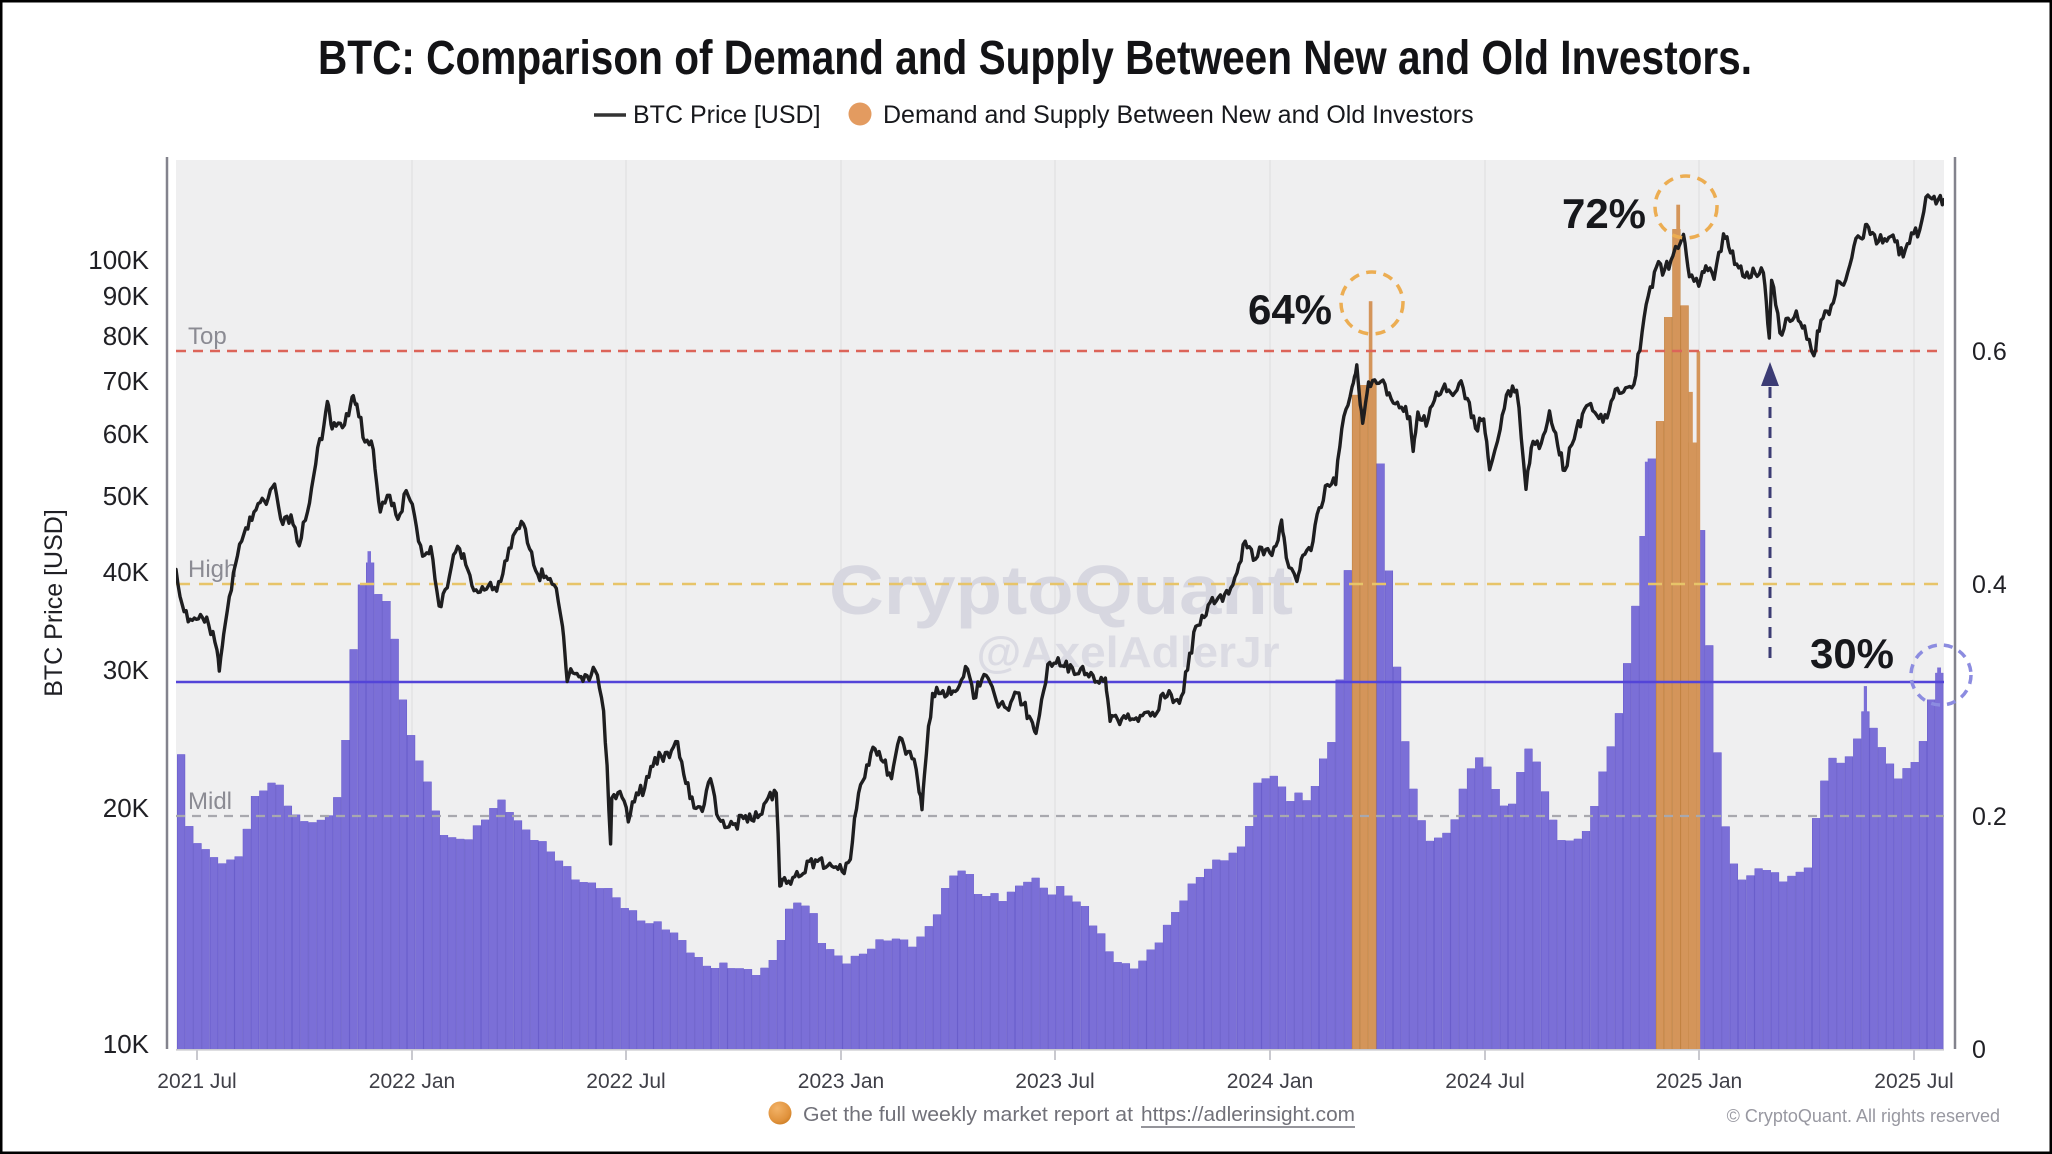 This screenshot has height=1154, width=2052. What do you see at coordinates (207, 336) in the screenshot?
I see `svg-text: Top` at bounding box center [207, 336].